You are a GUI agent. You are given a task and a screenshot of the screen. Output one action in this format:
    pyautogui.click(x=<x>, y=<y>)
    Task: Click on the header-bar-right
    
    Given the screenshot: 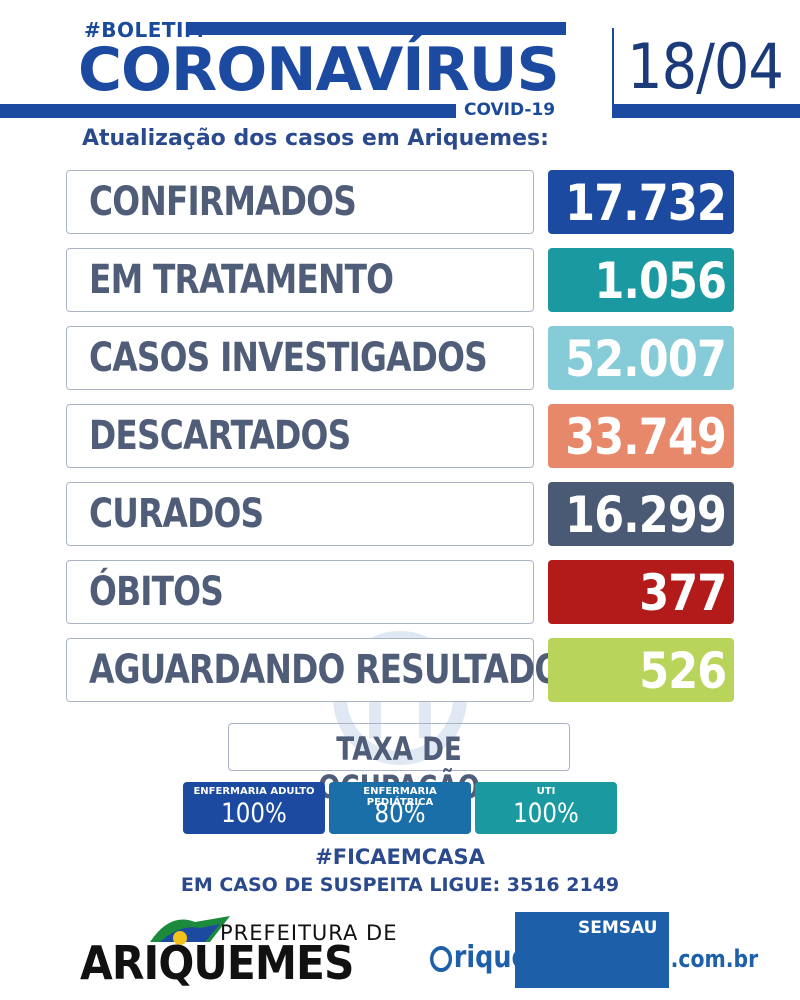 What is the action you would take?
    pyautogui.click(x=706, y=111)
    